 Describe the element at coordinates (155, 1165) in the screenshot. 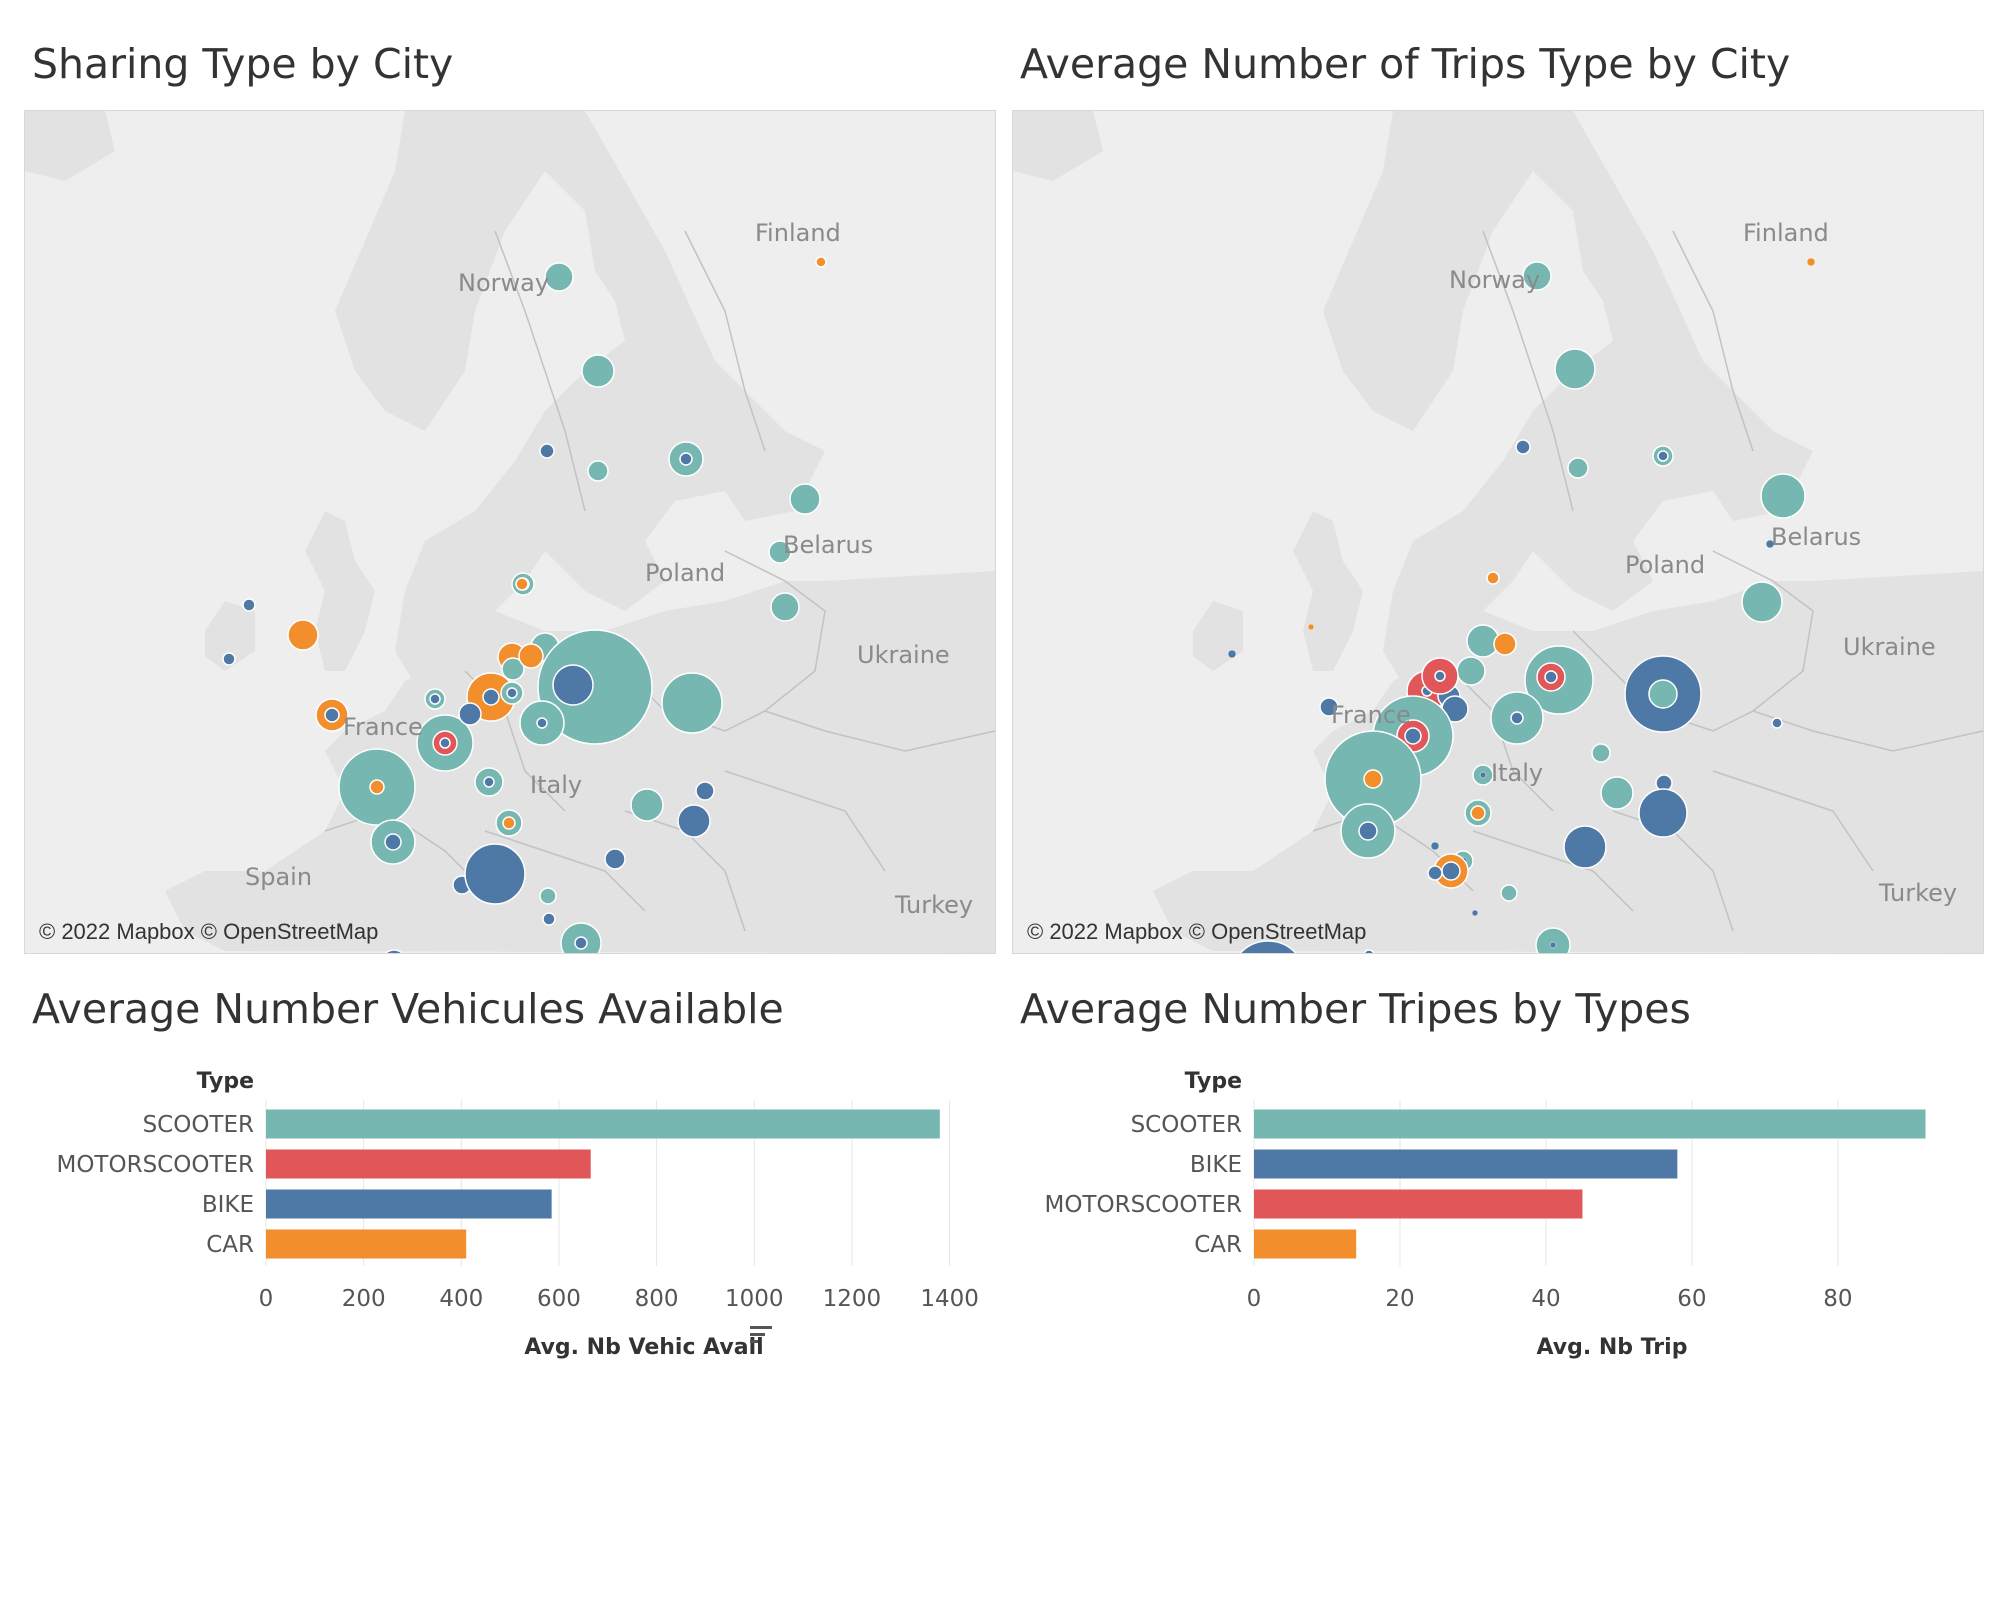

I see `chart1-category-label: MOTORSCOOTER` at that location.